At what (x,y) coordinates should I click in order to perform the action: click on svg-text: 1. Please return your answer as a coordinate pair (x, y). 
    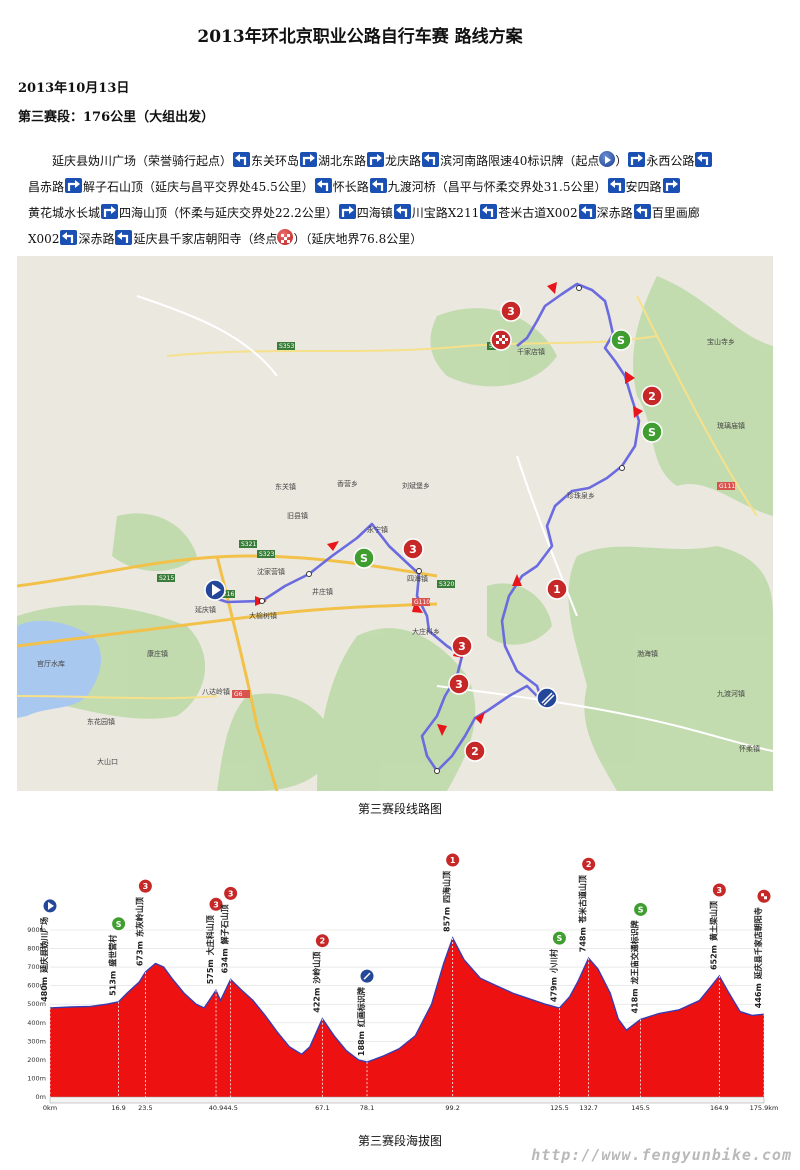
    Looking at the image, I should click on (557, 589).